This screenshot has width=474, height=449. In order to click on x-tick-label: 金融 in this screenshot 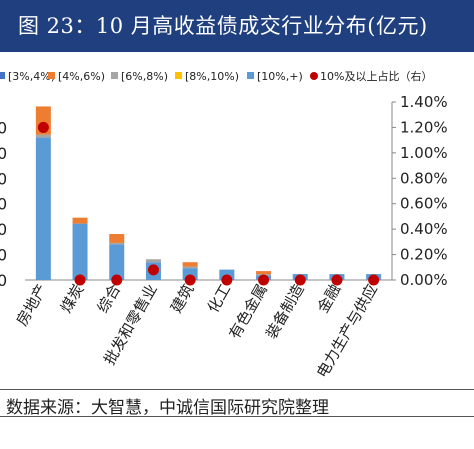, I will do `click(329, 298)`.